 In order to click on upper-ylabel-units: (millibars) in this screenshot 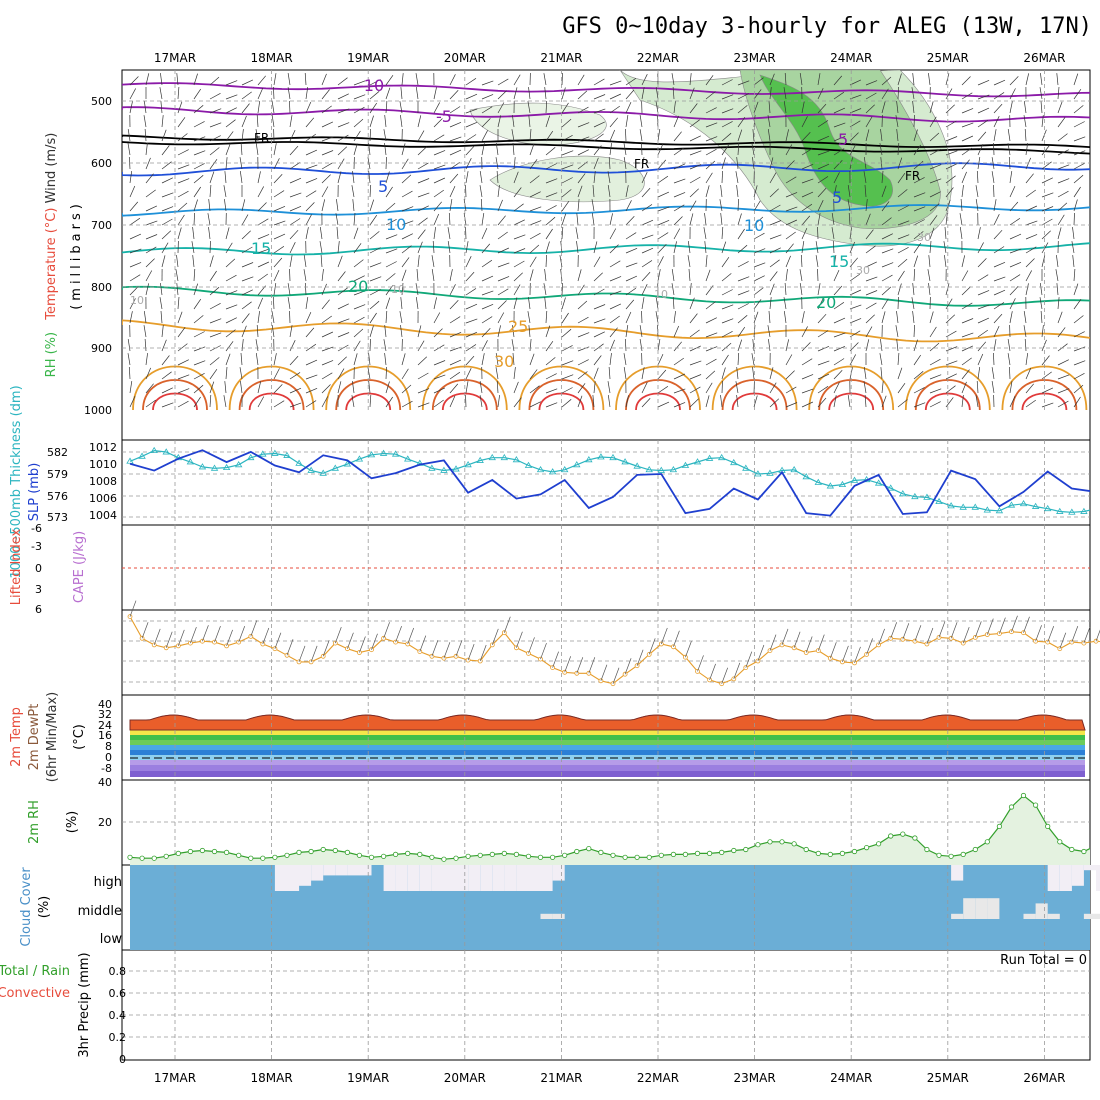, I will do `click(76, 255)`.